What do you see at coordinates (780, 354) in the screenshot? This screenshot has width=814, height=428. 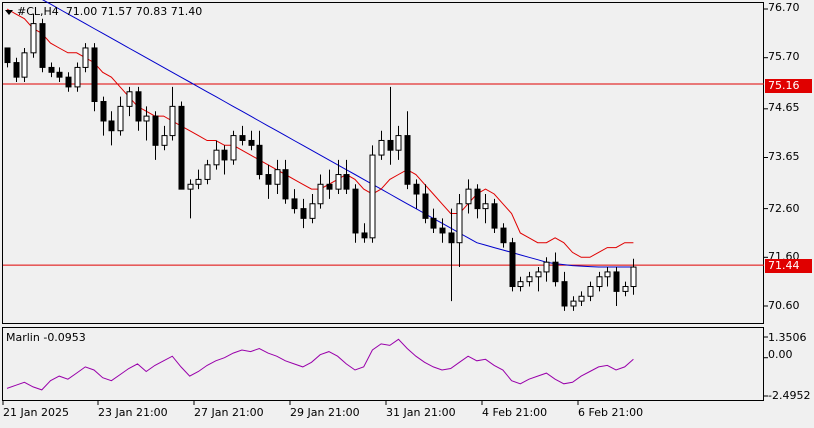 I see `indicator-scale-label: 0.00` at bounding box center [780, 354].